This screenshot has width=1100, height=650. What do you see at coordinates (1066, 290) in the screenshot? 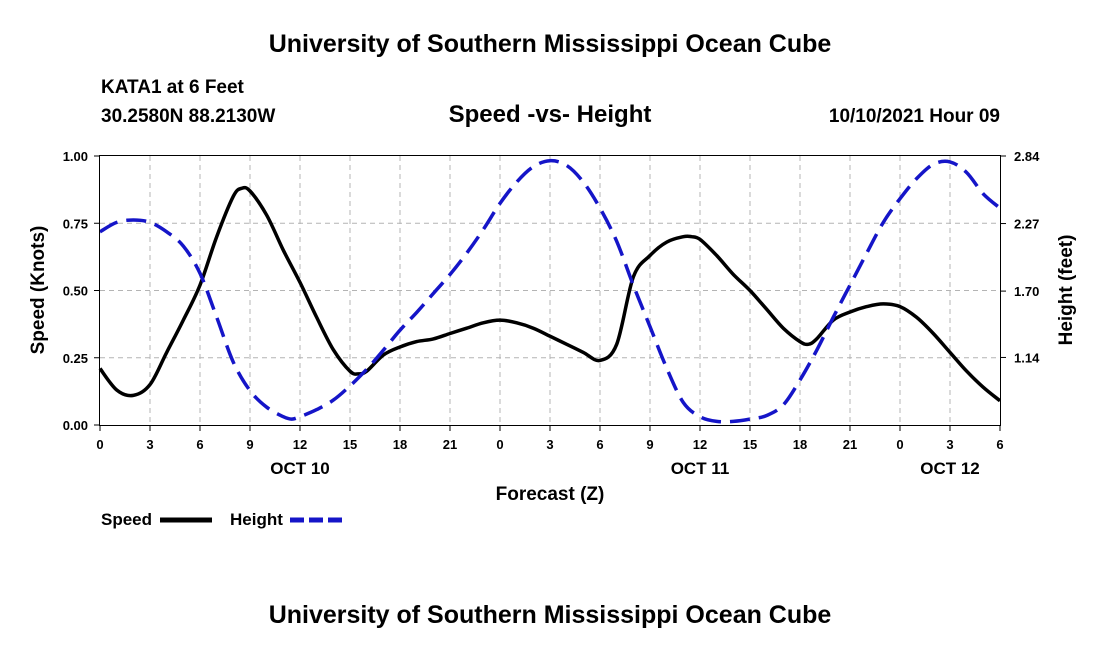
I see `y2-axis-label: Height (feet)` at bounding box center [1066, 290].